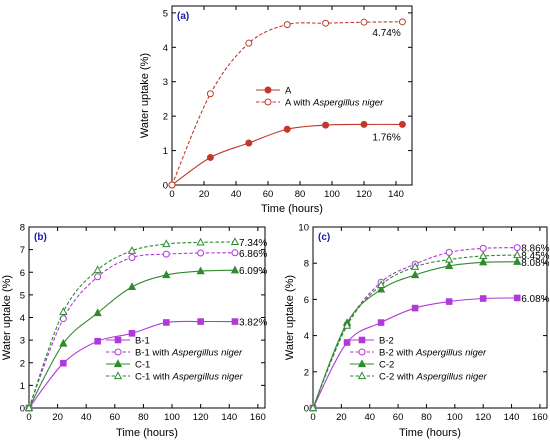 This screenshot has width=550, height=441. Describe the element at coordinates (386, 341) in the screenshot. I see `legend-label: B-2` at that location.